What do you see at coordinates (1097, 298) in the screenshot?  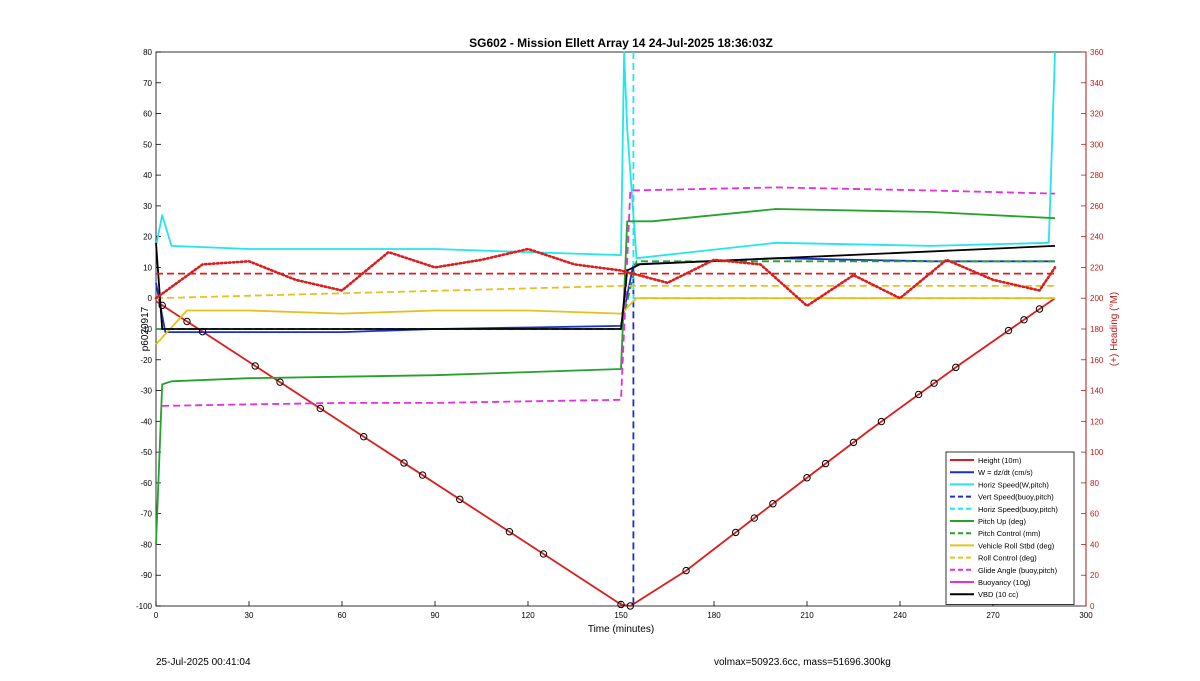 I see `y2-tick-label: 200` at bounding box center [1097, 298].